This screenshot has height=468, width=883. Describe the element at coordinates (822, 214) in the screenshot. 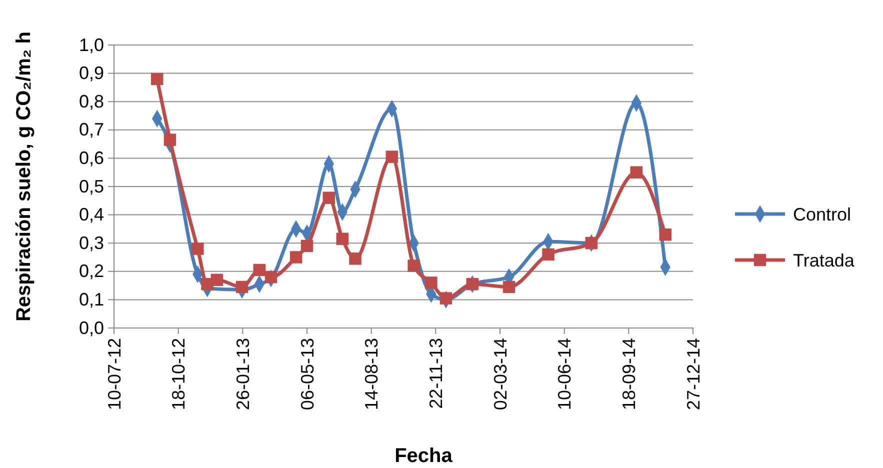

I see `legend-label: Control` at that location.